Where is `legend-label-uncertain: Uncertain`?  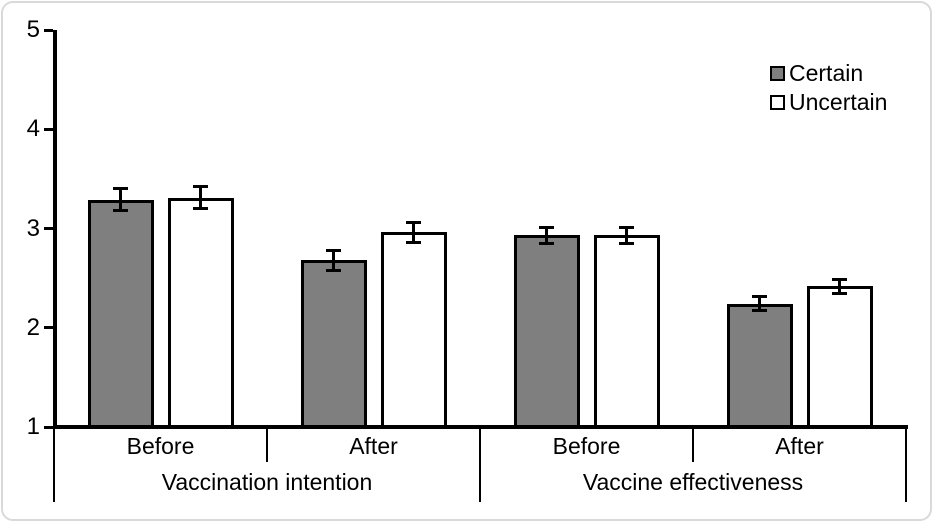 legend-label-uncertain: Uncertain is located at coordinates (838, 102).